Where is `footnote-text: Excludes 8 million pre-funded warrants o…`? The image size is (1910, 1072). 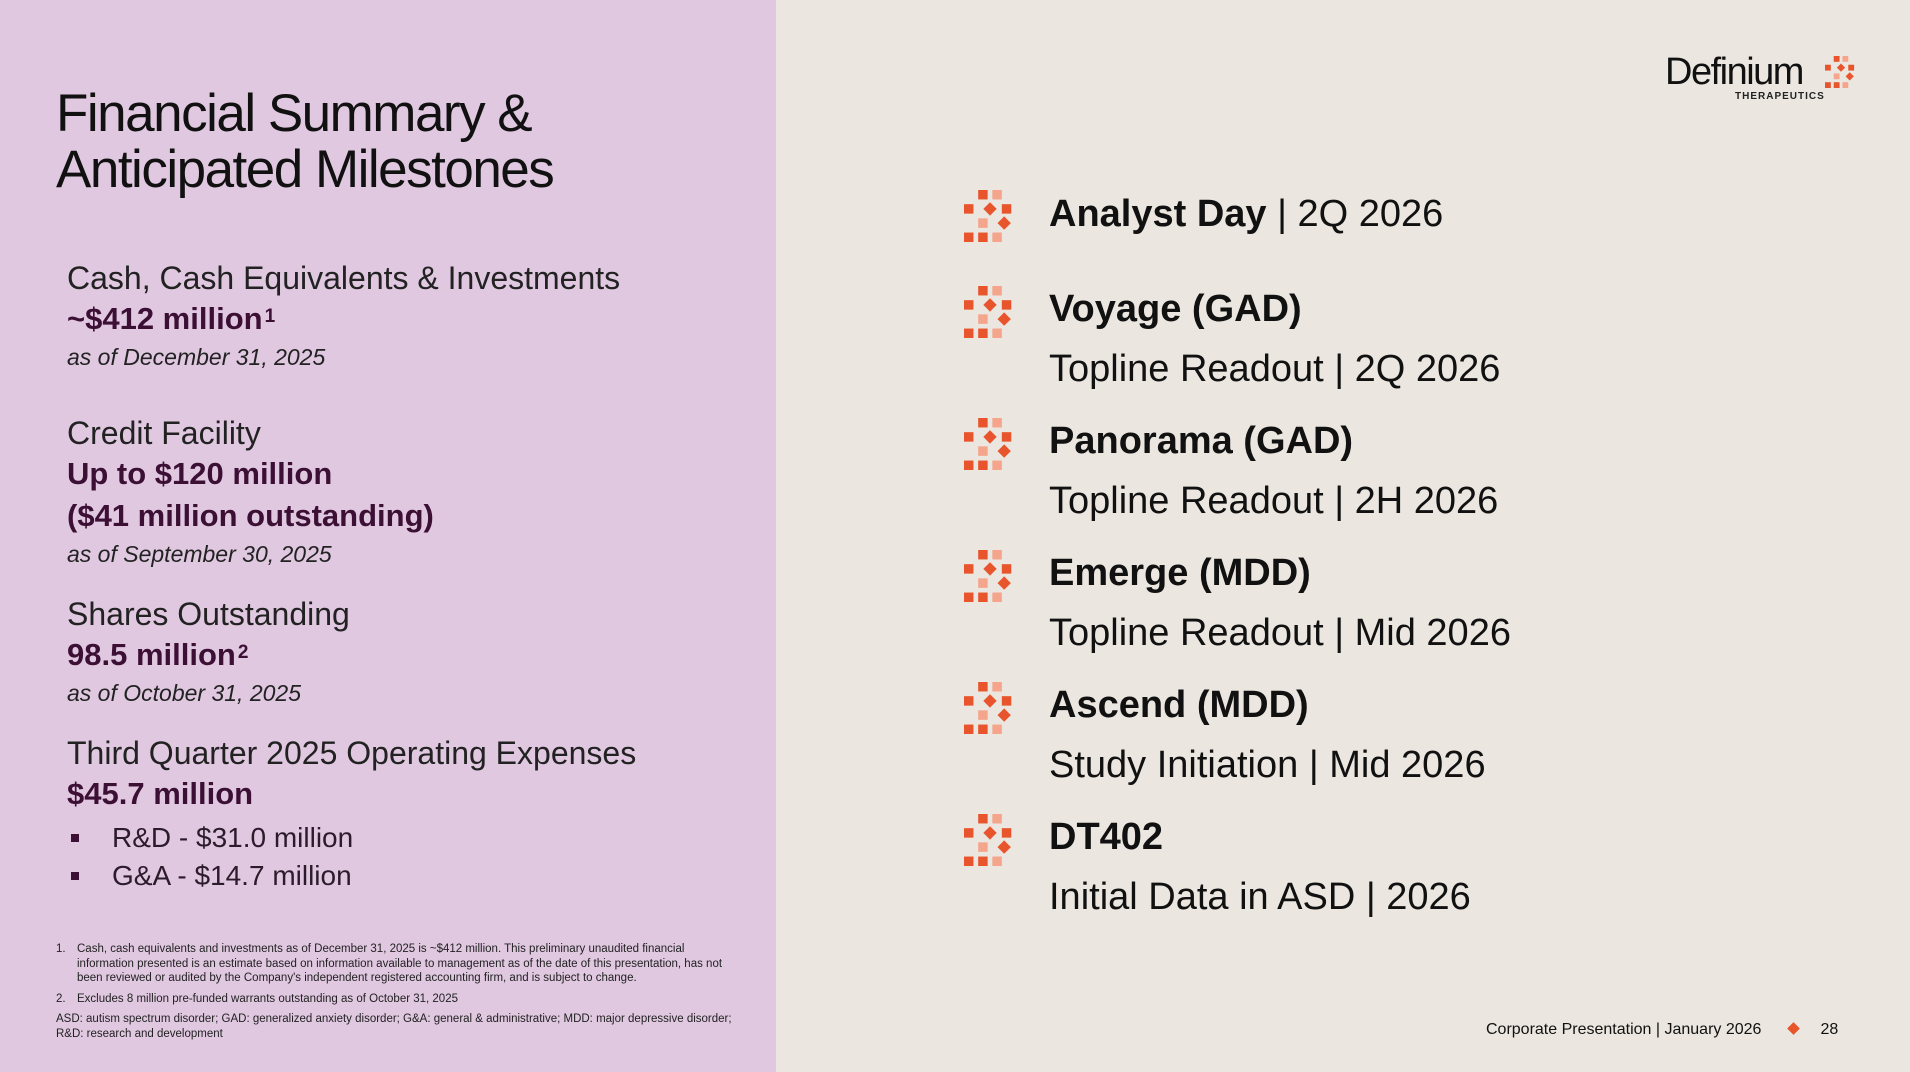 footnote-text: Excludes 8 million pre-funded warrants o… is located at coordinates (267, 998).